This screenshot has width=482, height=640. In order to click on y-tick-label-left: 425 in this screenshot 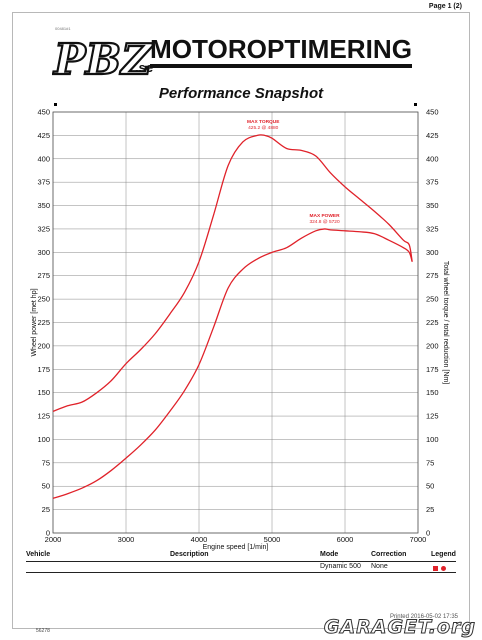, I will do `click(43, 135)`.